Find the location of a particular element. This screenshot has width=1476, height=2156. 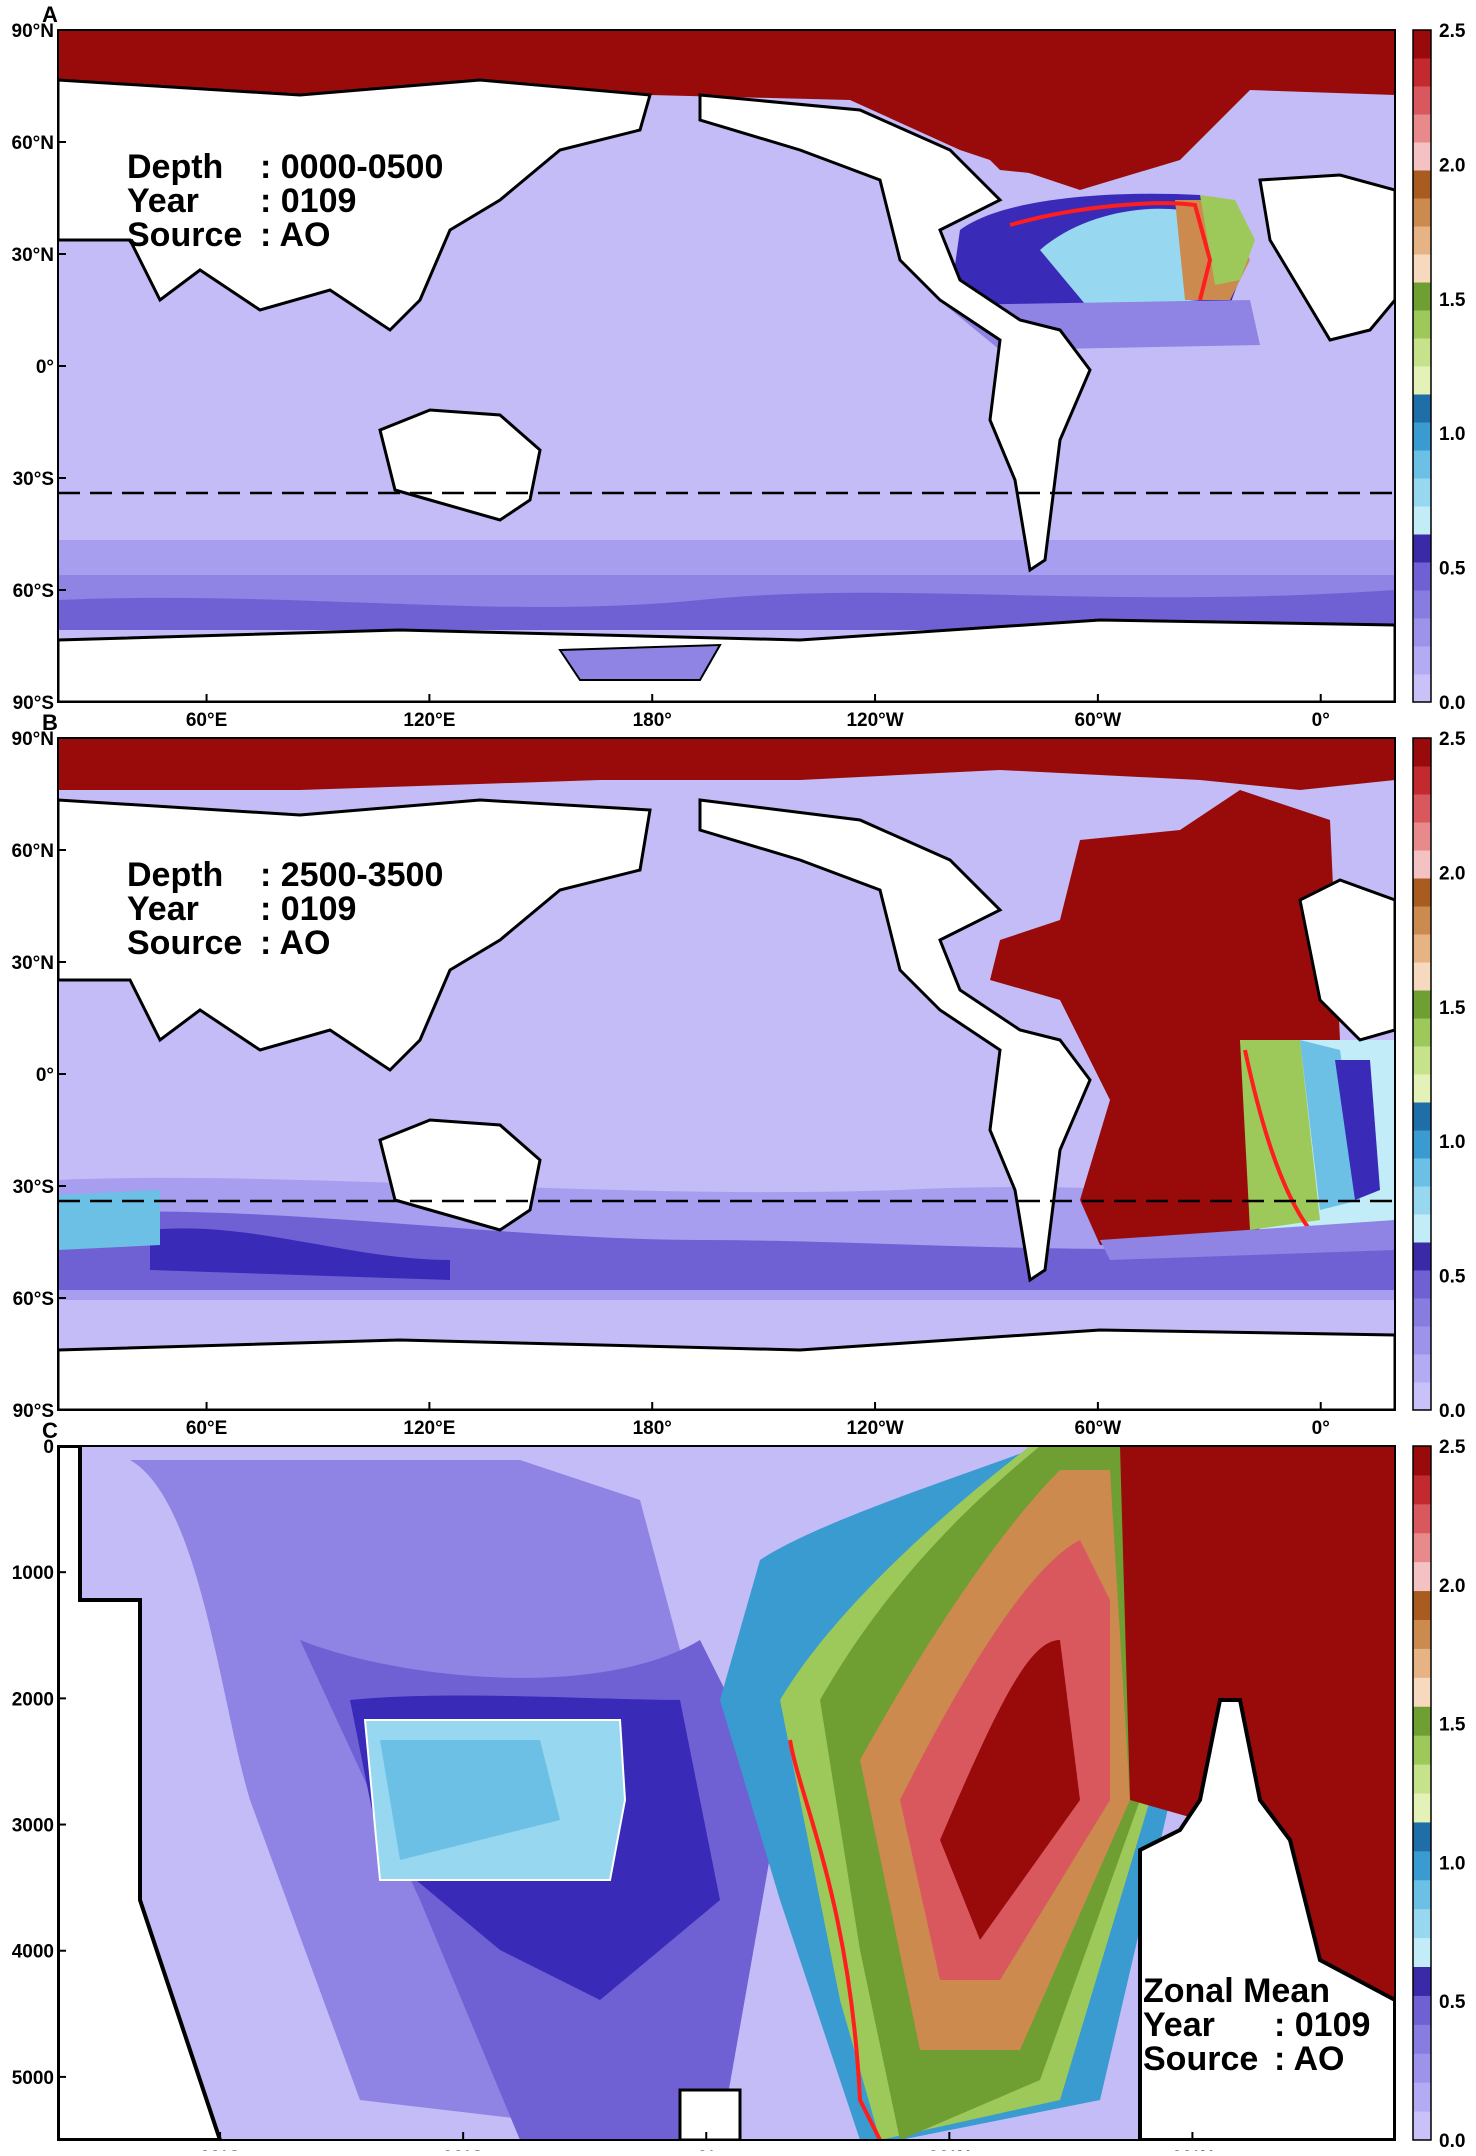

panel-a-info-label-1: Year is located at coordinates (163, 201).